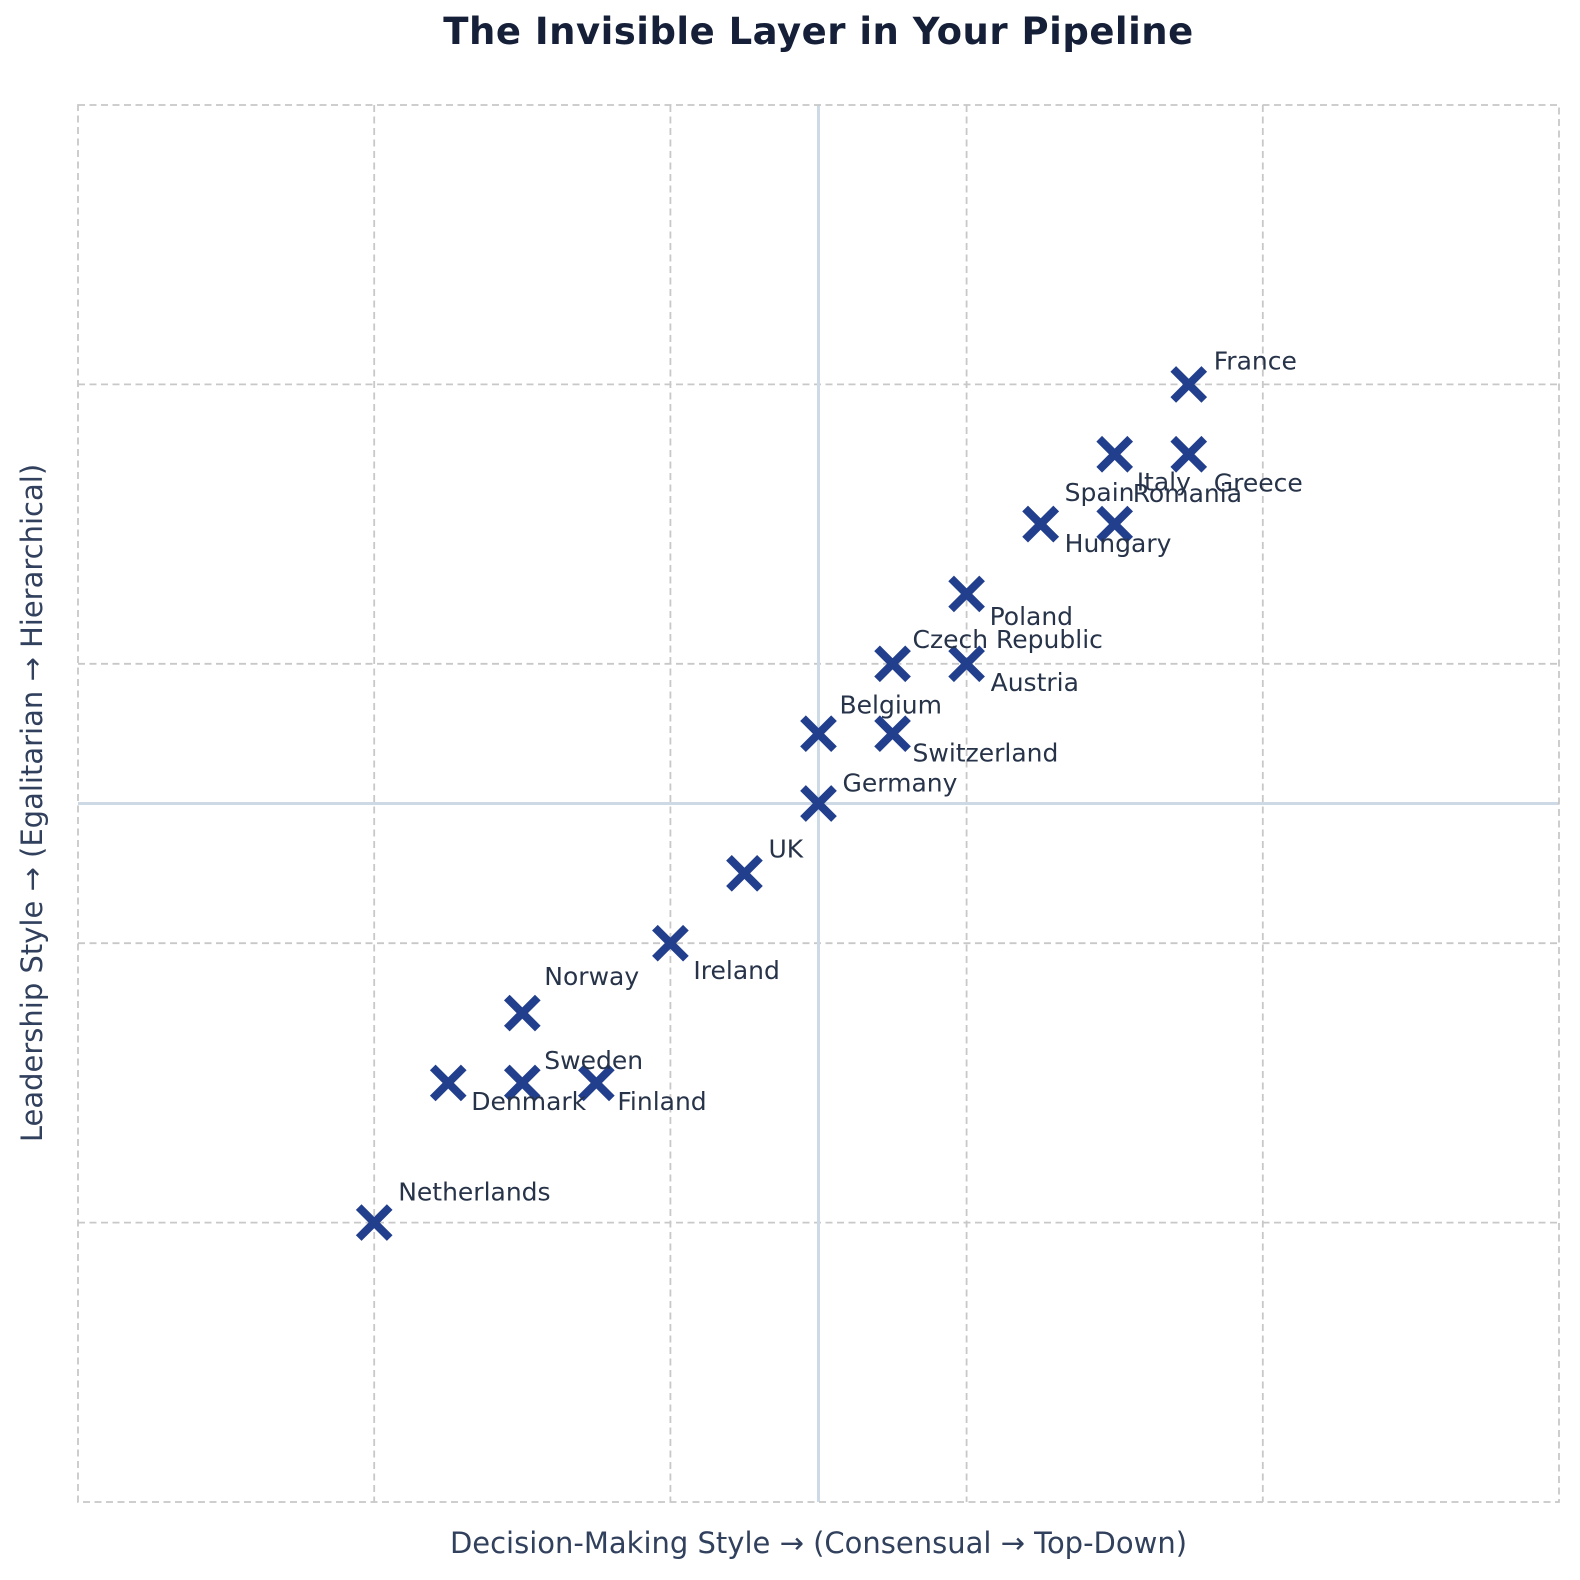 The width and height of the screenshot is (1580, 1580). I want to click on point-label-netherlands: Netherlands, so click(474, 1192).